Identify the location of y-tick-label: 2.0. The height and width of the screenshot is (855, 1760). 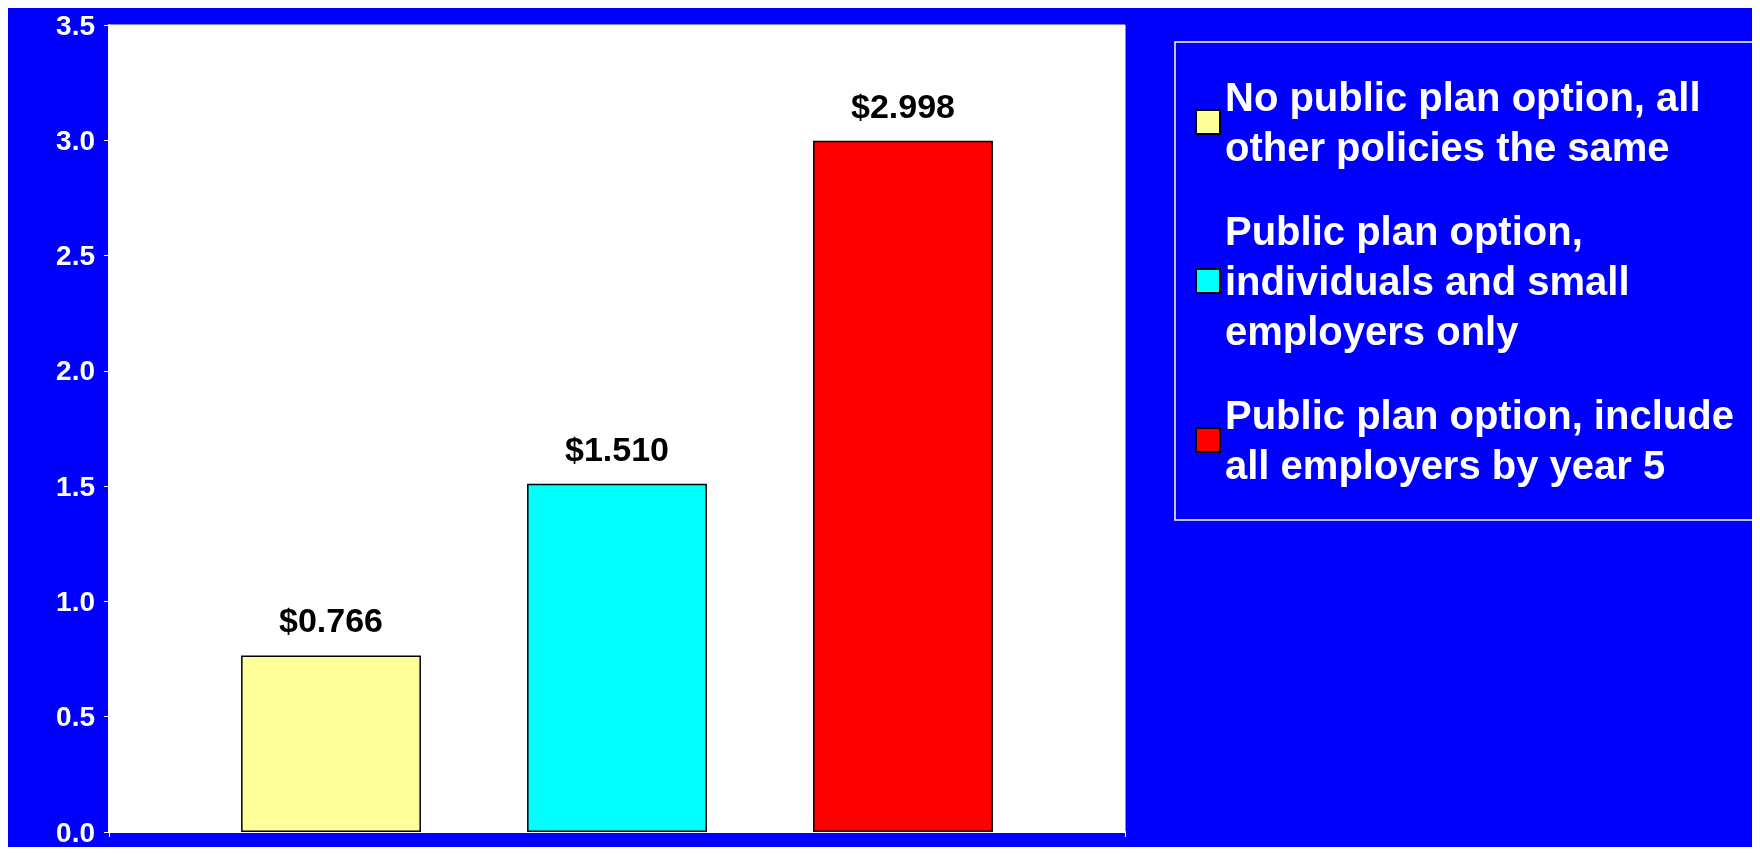
(75, 371).